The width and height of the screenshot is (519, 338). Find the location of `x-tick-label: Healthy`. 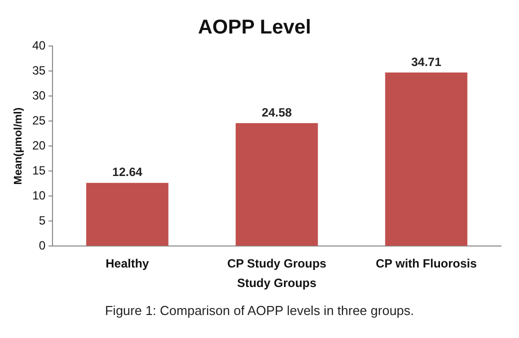

x-tick-label: Healthy is located at coordinates (128, 263).